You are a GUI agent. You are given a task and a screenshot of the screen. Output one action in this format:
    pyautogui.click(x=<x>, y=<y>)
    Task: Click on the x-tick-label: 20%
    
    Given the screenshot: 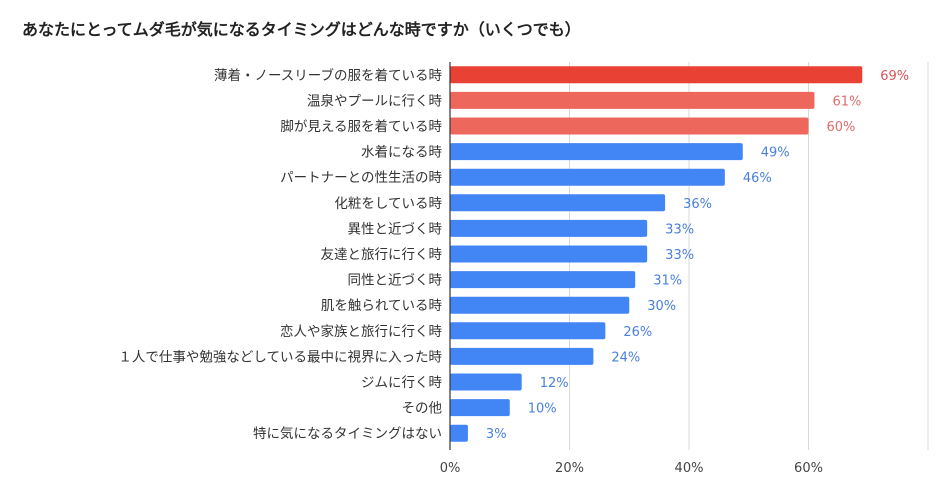 What is the action you would take?
    pyautogui.click(x=569, y=468)
    